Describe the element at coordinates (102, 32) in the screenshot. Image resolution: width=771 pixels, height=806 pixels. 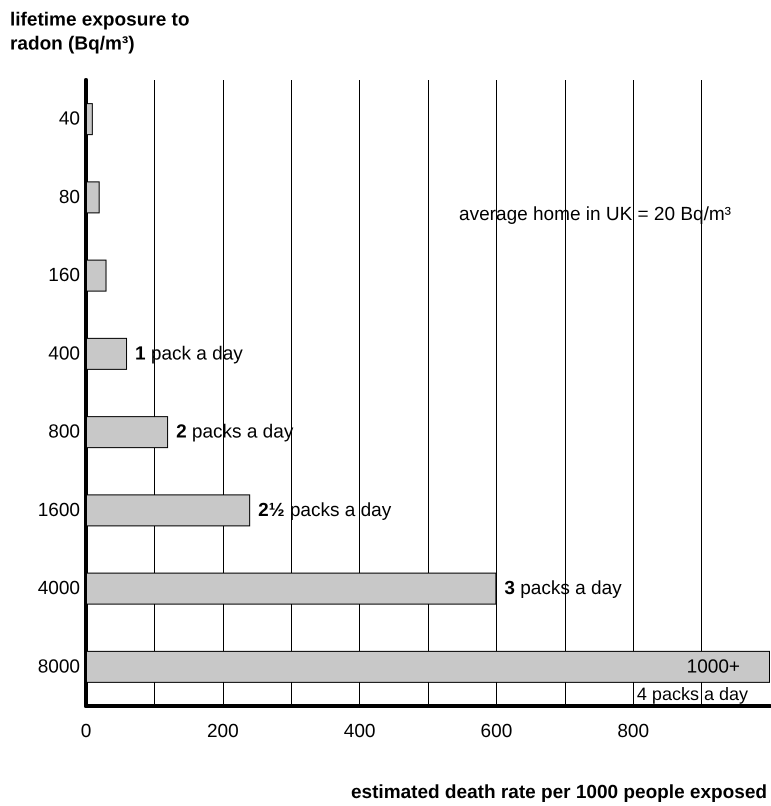
I see `y-axis-title: lifetime exposure to radon (Bq/m³)` at that location.